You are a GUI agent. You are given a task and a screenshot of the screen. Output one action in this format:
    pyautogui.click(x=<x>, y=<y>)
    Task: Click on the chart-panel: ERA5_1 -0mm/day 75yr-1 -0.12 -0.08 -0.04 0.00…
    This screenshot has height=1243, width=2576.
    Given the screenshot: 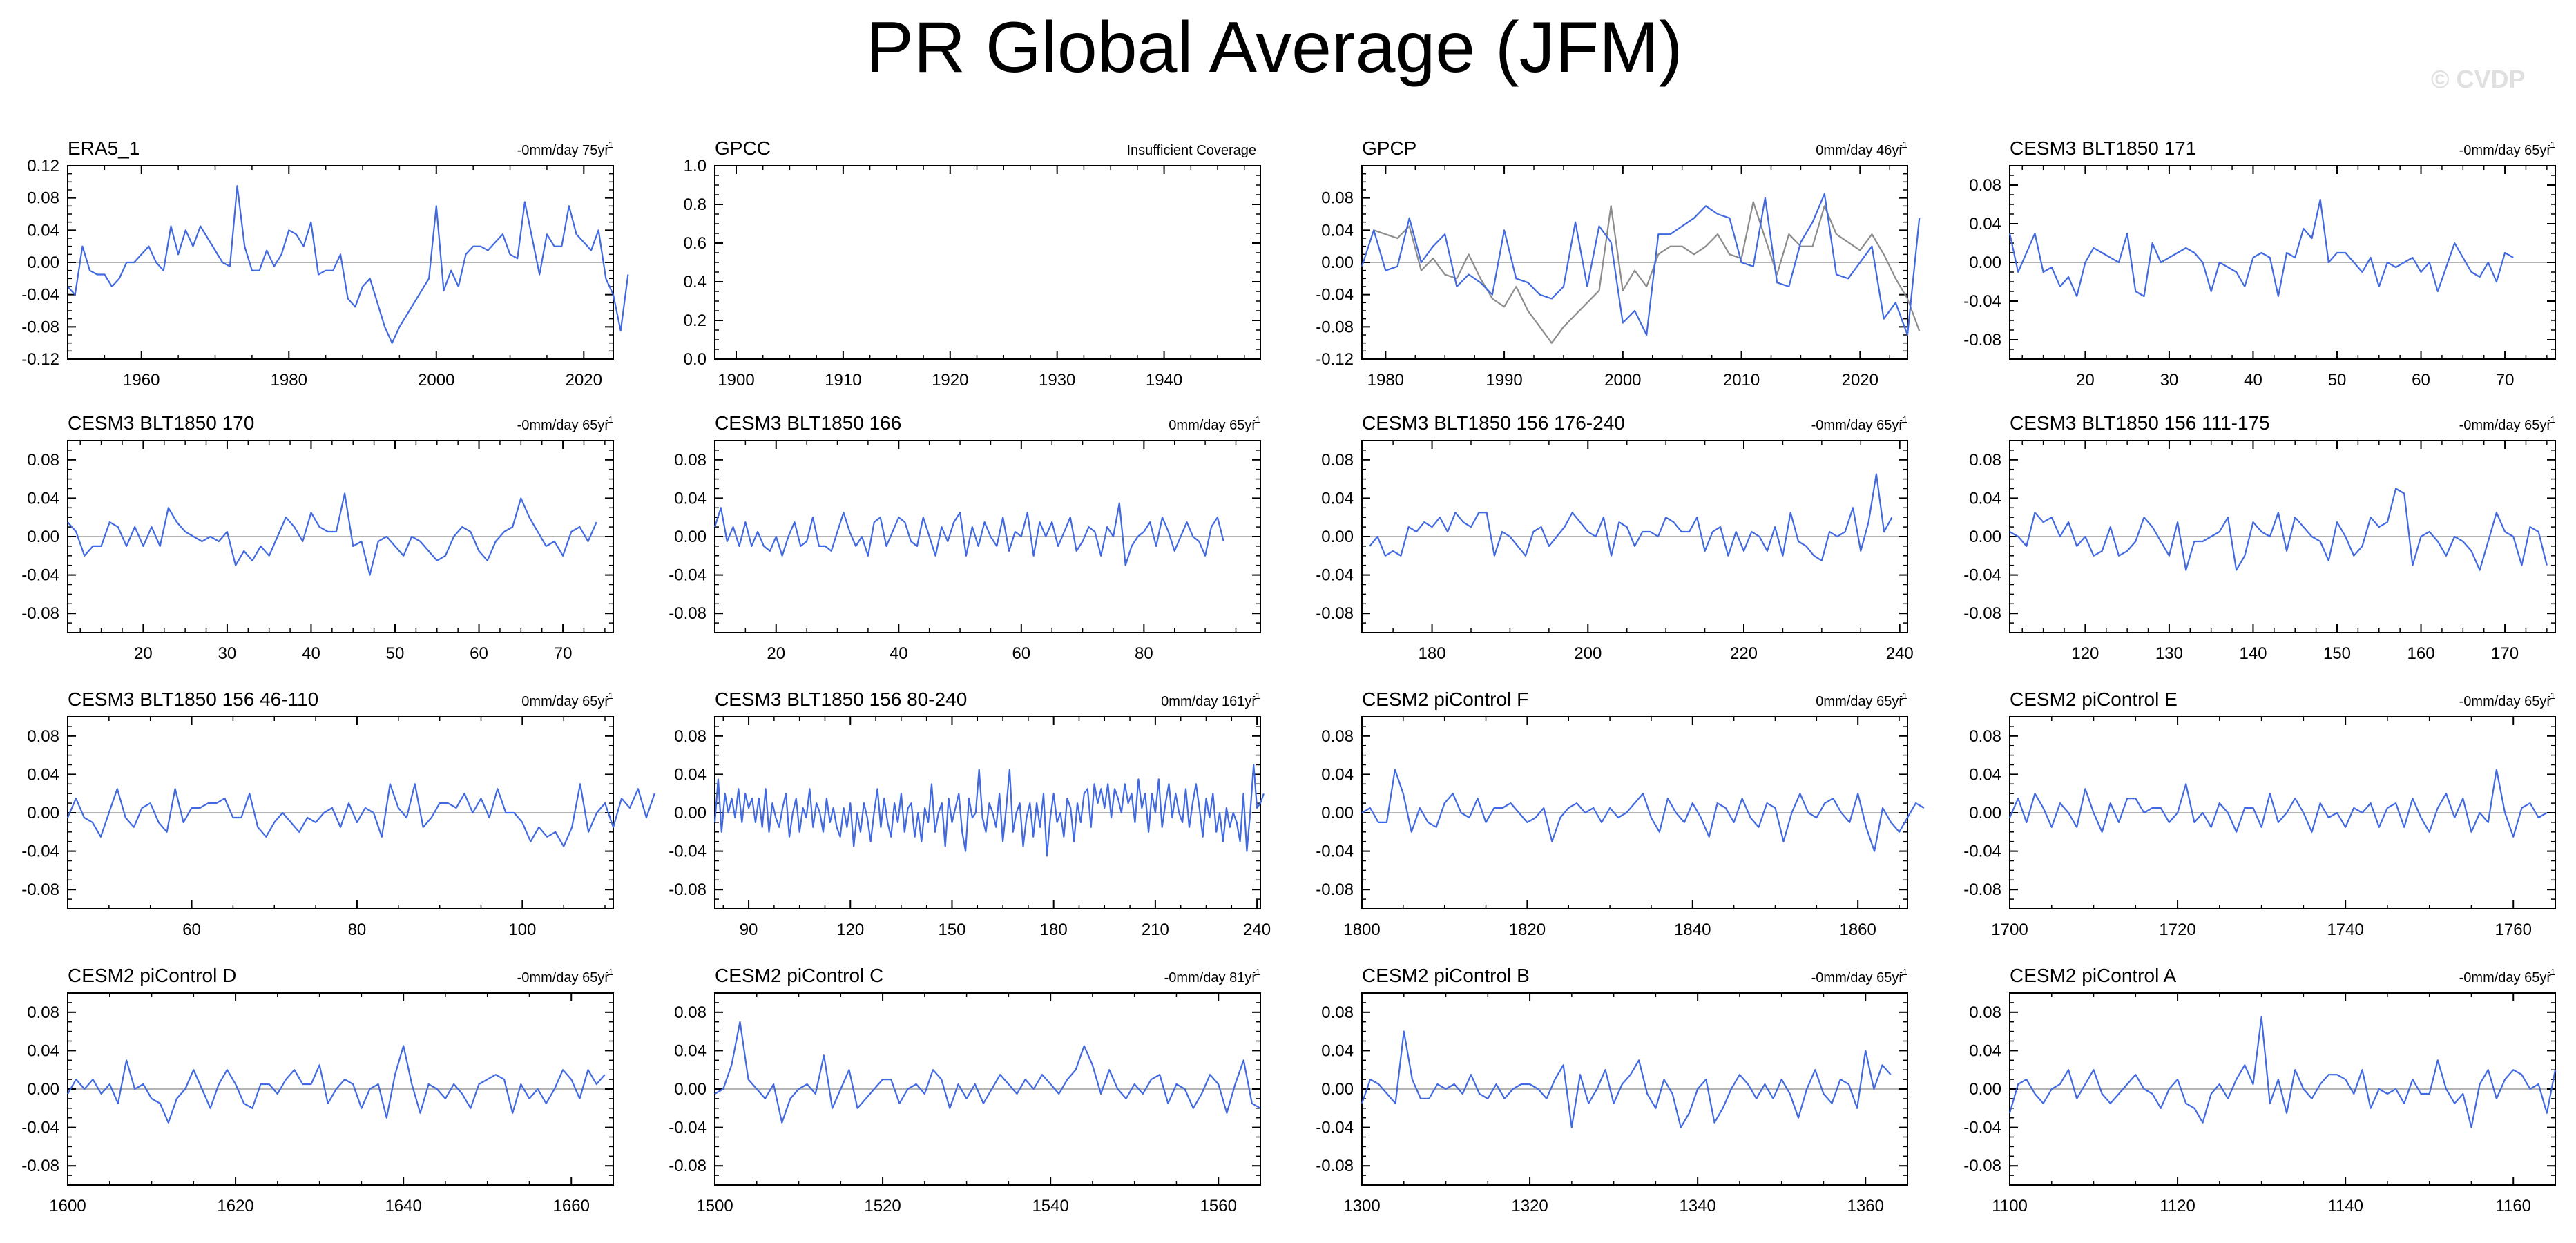 What is the action you would take?
    pyautogui.click(x=325, y=263)
    